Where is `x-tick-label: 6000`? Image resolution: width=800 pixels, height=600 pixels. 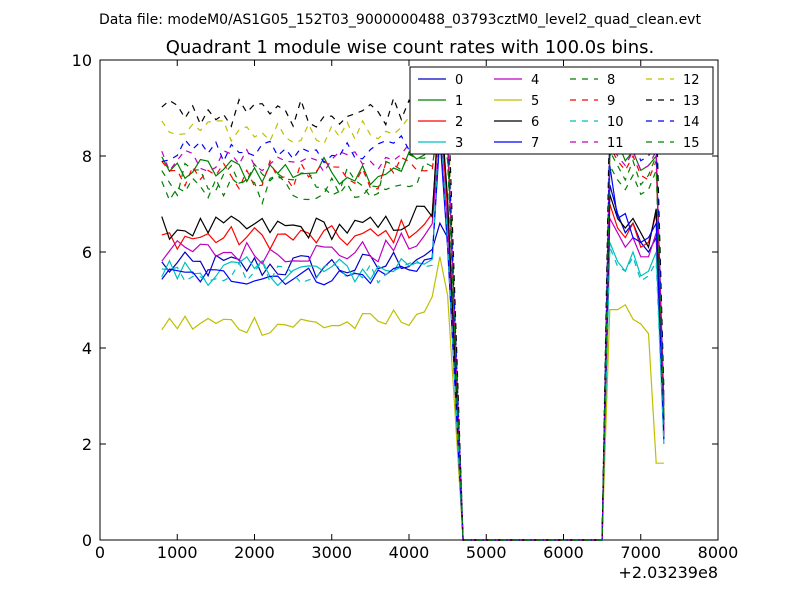
x-tick-label: 6000 is located at coordinates (563, 552).